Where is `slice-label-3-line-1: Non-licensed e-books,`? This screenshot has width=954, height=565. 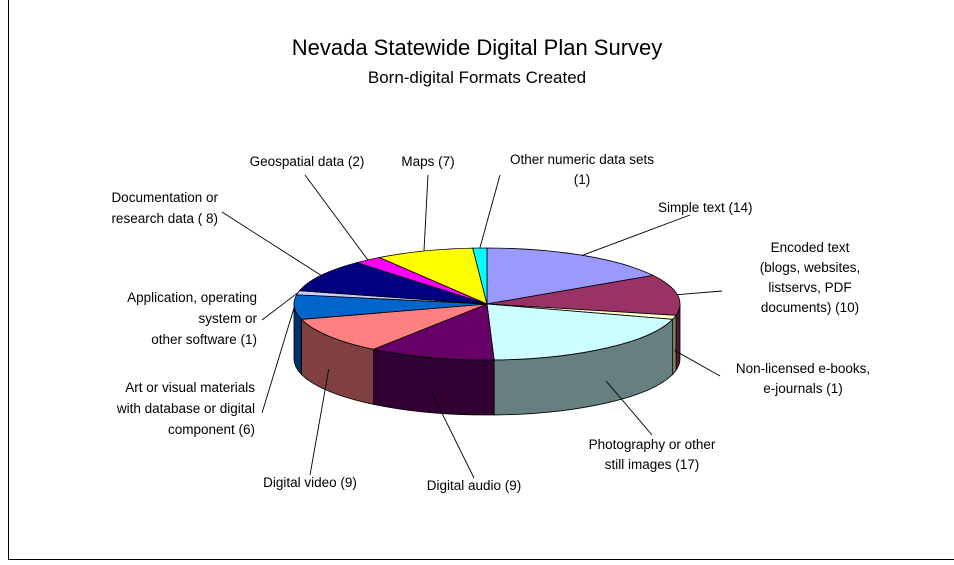 slice-label-3-line-1: Non-licensed e-books, is located at coordinates (803, 368).